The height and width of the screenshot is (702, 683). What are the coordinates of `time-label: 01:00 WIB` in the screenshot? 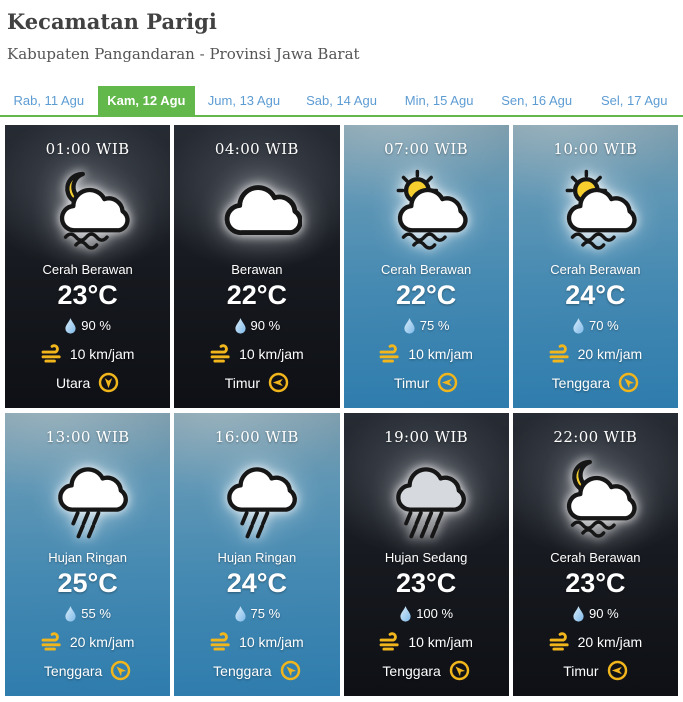 It's located at (87, 149).